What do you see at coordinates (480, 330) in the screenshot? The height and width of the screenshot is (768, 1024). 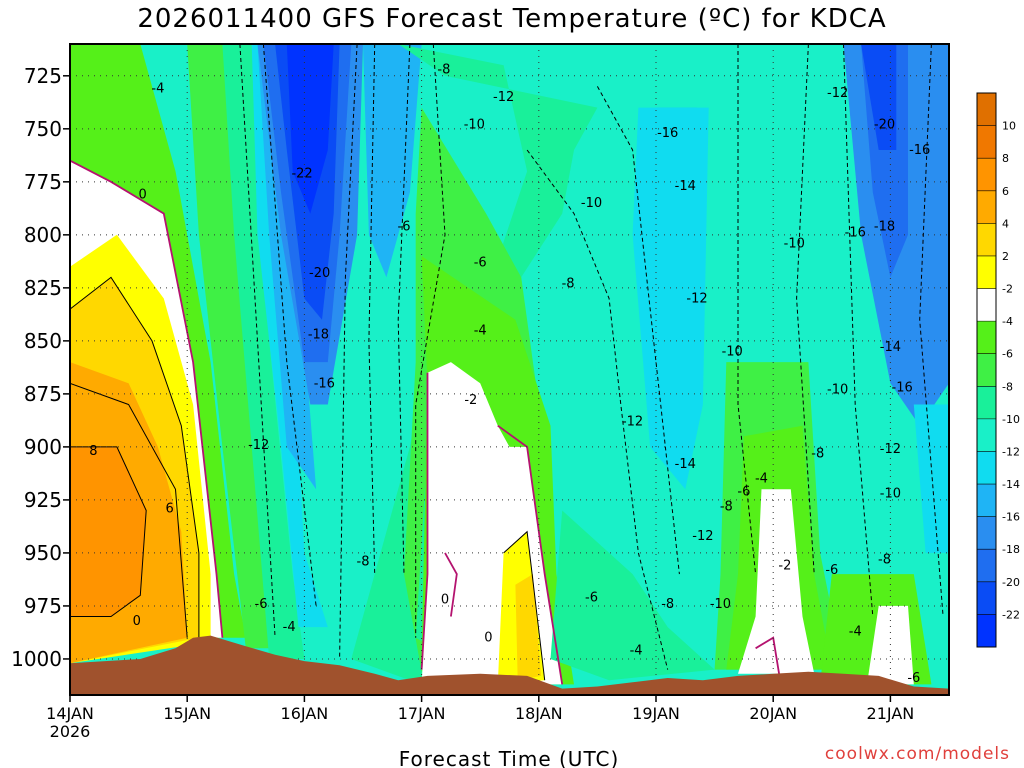 I see `contour-label-18: -4` at bounding box center [480, 330].